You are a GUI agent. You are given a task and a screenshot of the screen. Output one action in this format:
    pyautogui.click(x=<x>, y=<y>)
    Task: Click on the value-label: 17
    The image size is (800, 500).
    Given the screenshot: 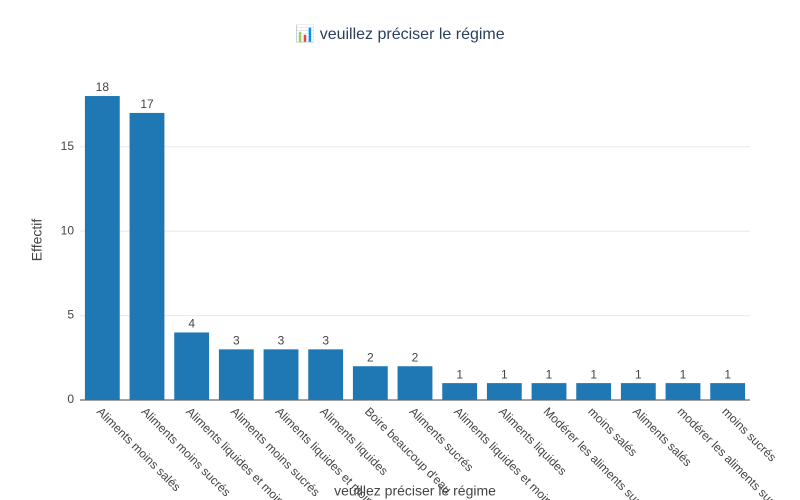 What is the action you would take?
    pyautogui.click(x=147, y=104)
    